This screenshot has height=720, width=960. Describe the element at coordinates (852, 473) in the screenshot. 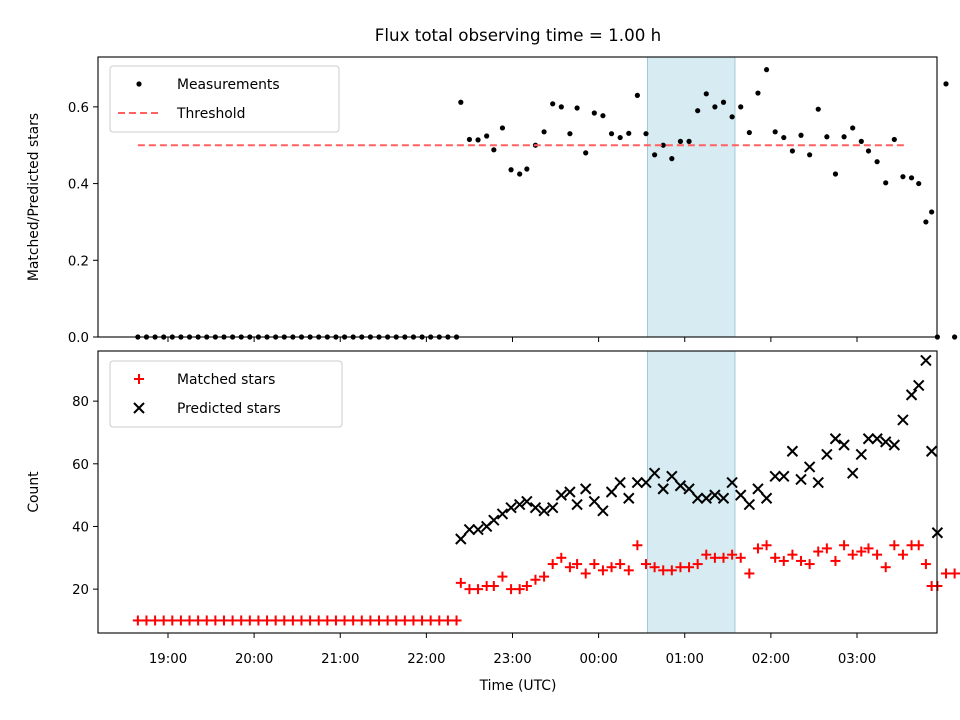

I see `predicted-stars-point-46-b` at that location.